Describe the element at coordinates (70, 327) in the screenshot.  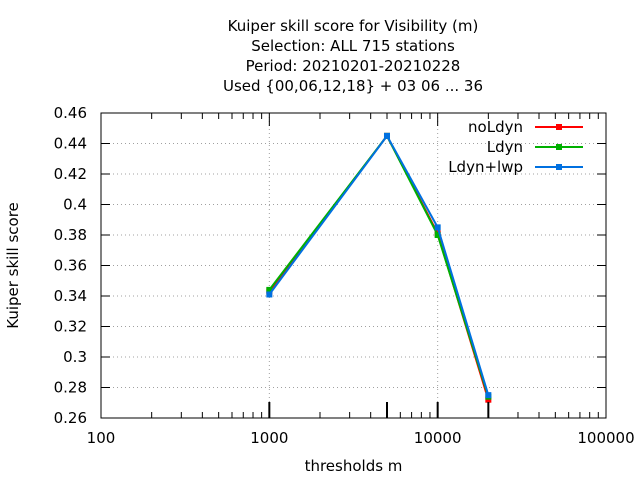
I see `y-tick-label: 0.32` at that location.